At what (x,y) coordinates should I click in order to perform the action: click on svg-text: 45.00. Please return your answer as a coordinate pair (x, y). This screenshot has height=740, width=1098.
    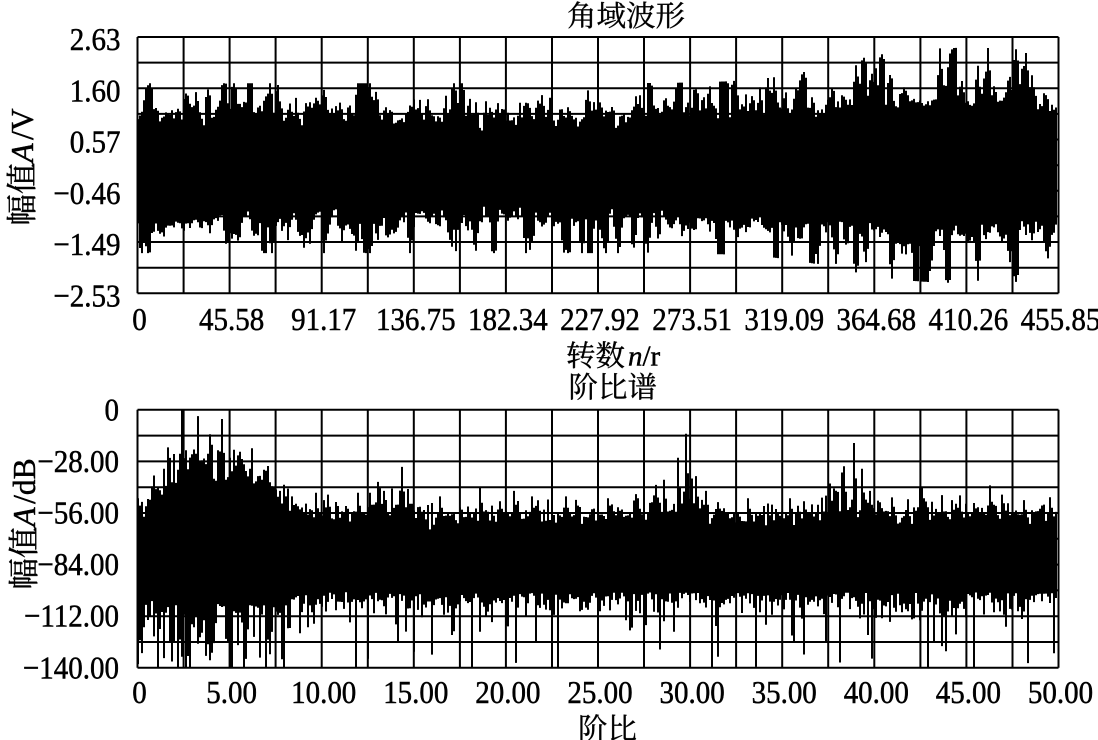
    Looking at the image, I should click on (968, 693).